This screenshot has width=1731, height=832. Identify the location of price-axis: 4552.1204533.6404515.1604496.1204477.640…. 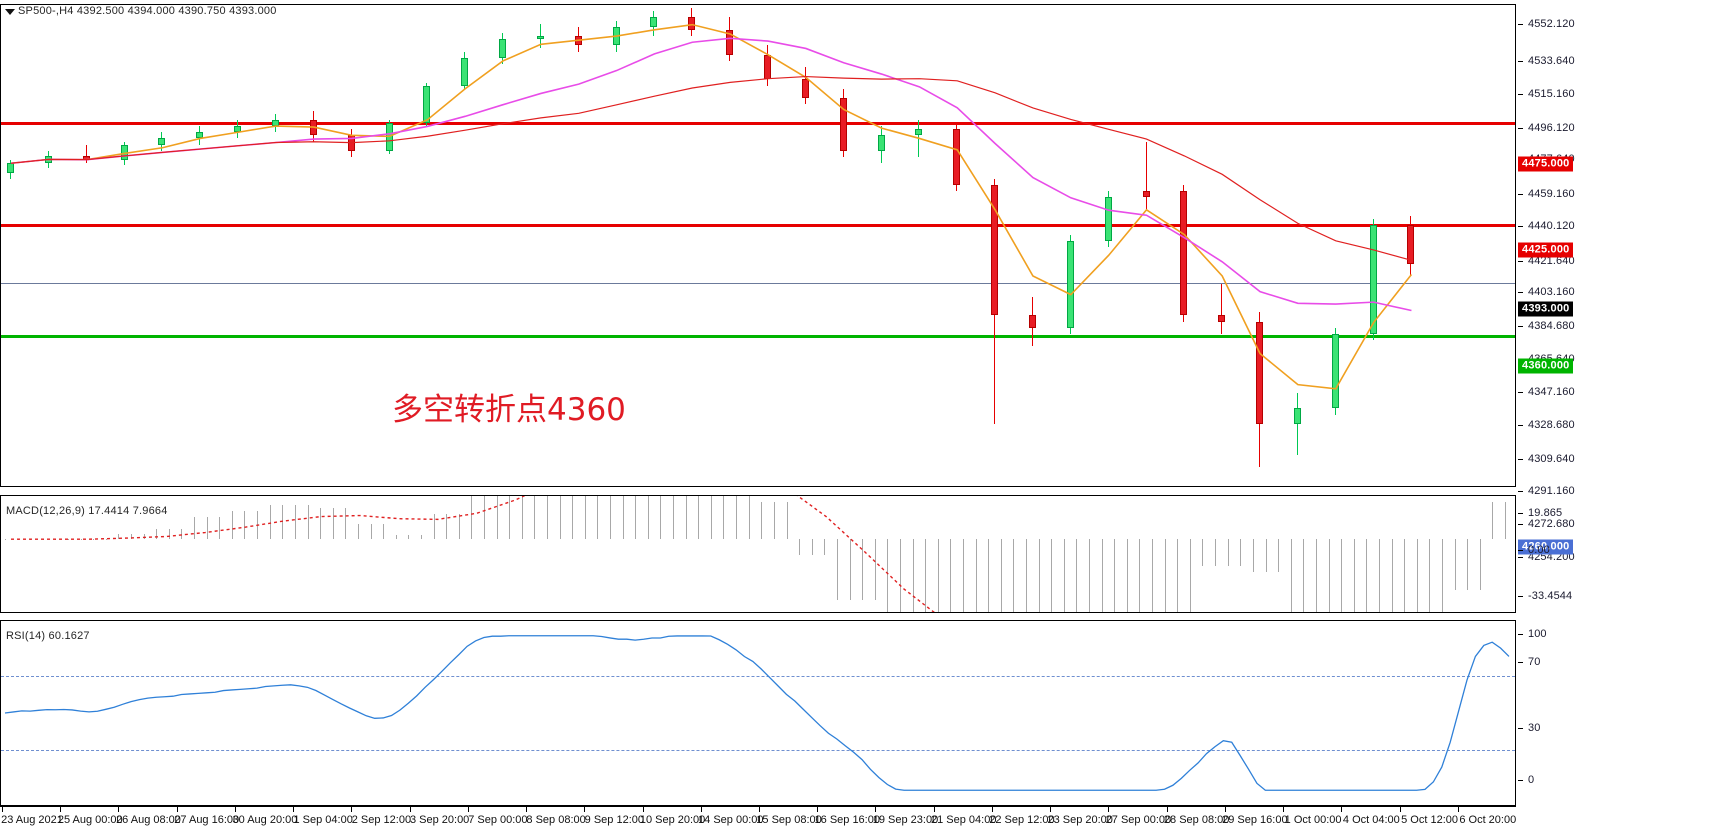
(1623, 283).